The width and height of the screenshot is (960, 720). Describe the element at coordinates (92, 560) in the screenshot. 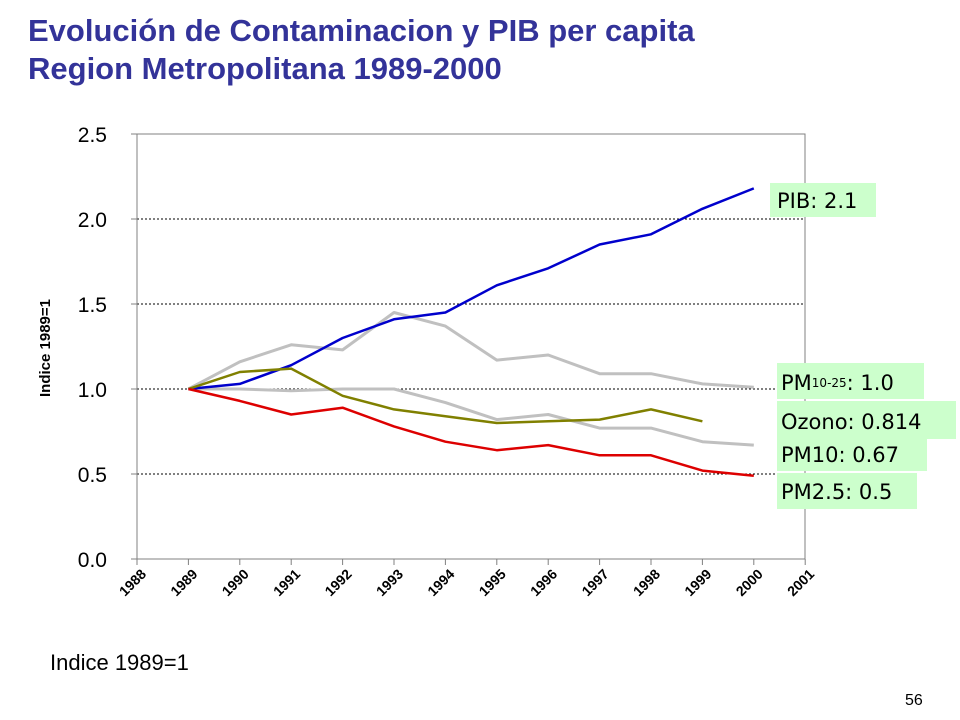

I see `y-tick-label: 0.0` at that location.